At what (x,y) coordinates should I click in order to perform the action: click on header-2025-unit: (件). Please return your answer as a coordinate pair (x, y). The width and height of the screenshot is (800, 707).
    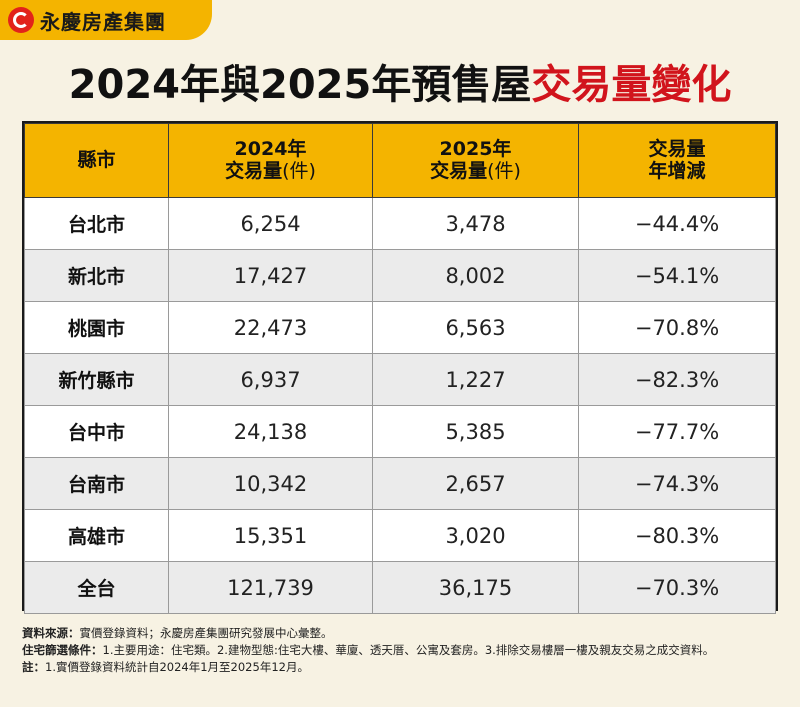
    Looking at the image, I should click on (504, 170).